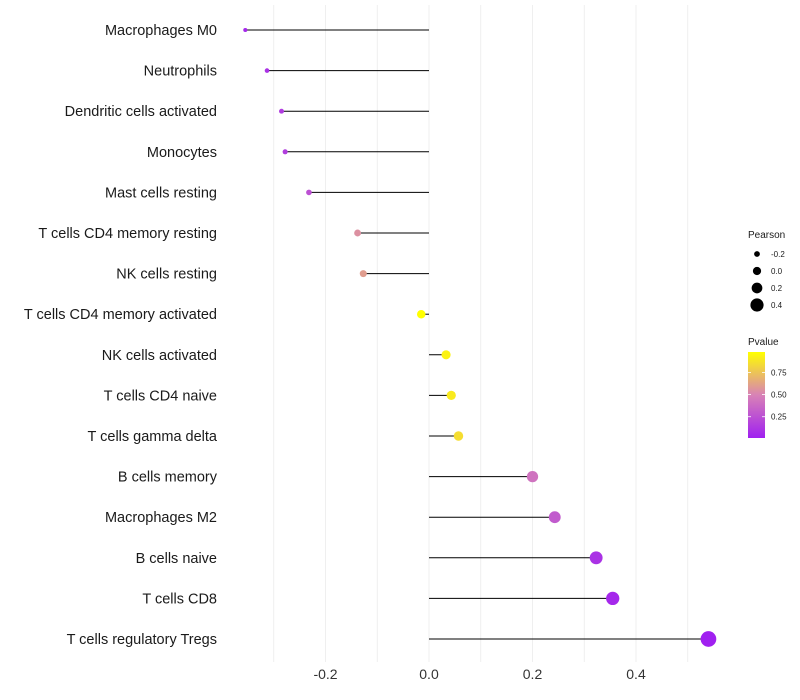 This screenshot has height=700, width=800. Describe the element at coordinates (766, 271) in the screenshot. I see `pearson-size-legend: Pearson -0.2 0.0 0.2 0.4` at that location.